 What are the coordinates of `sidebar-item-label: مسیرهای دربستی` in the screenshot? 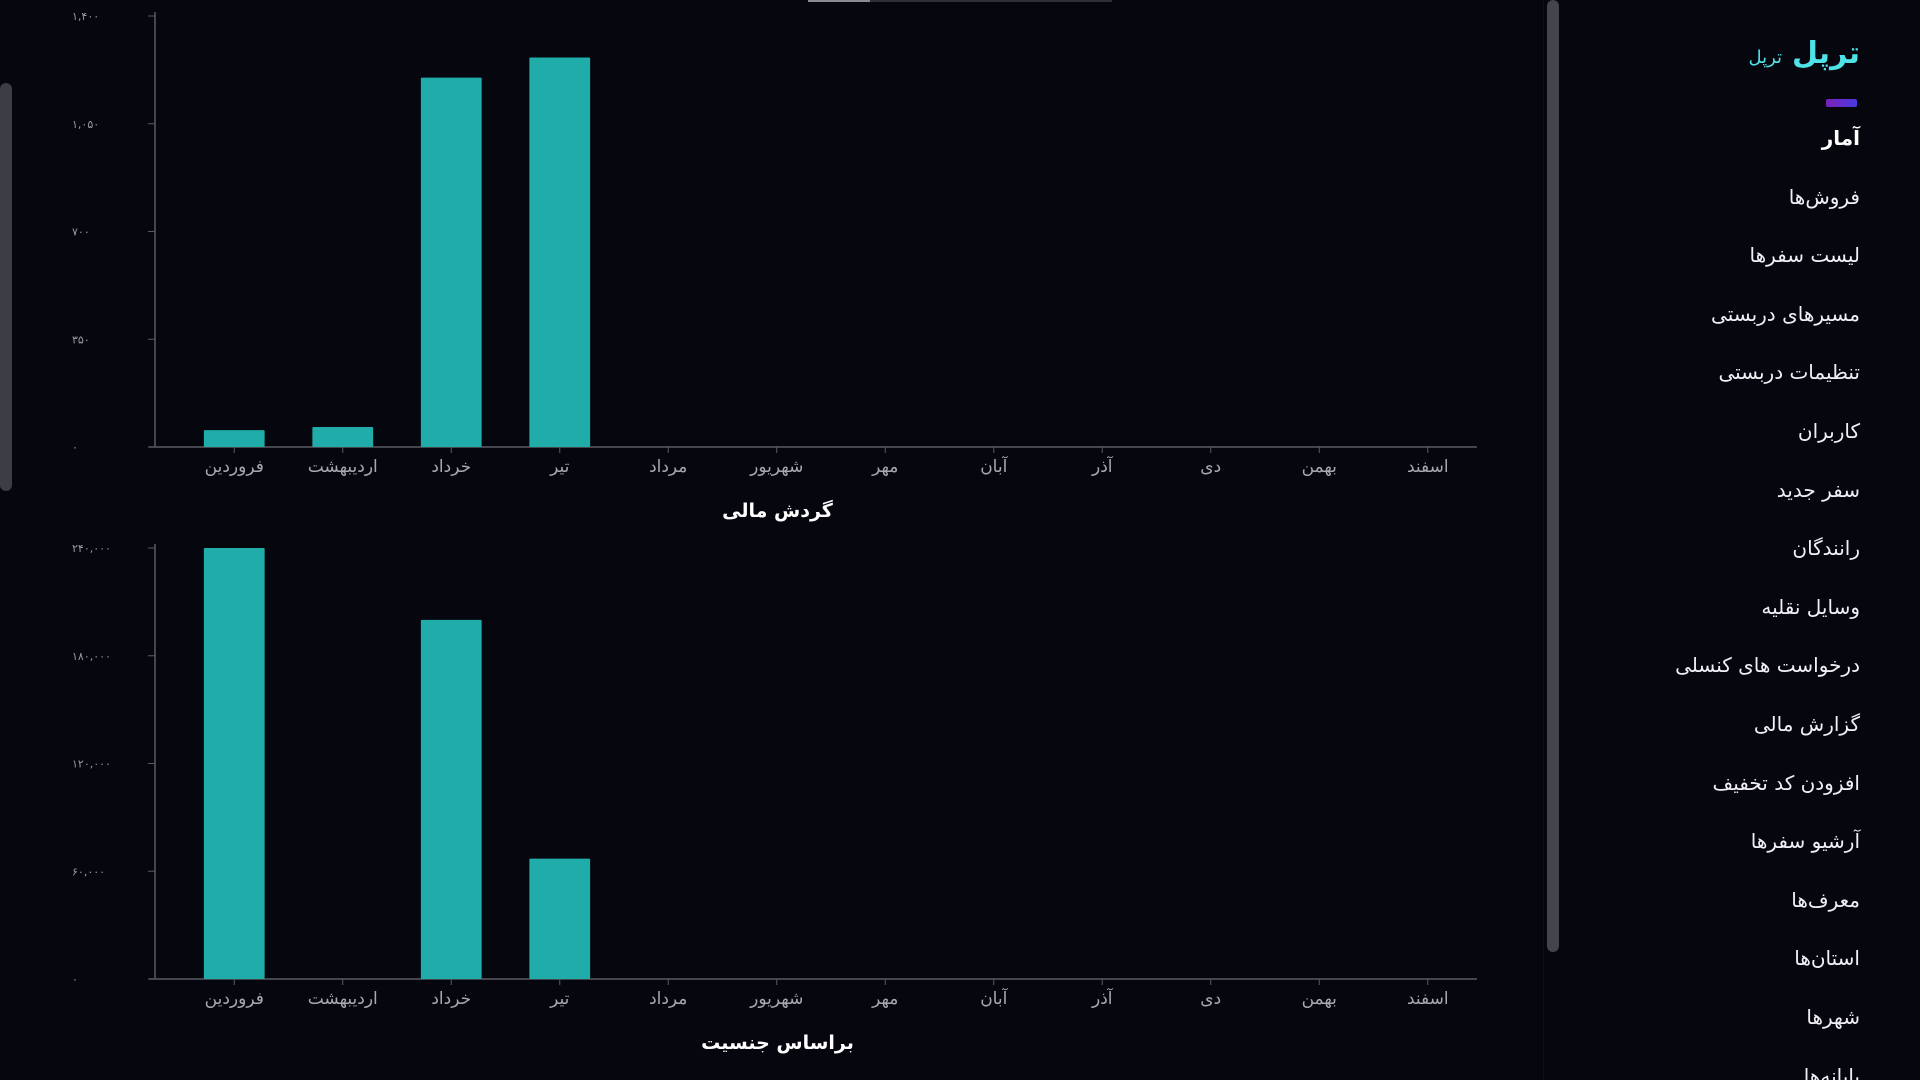 It's located at (1785, 313).